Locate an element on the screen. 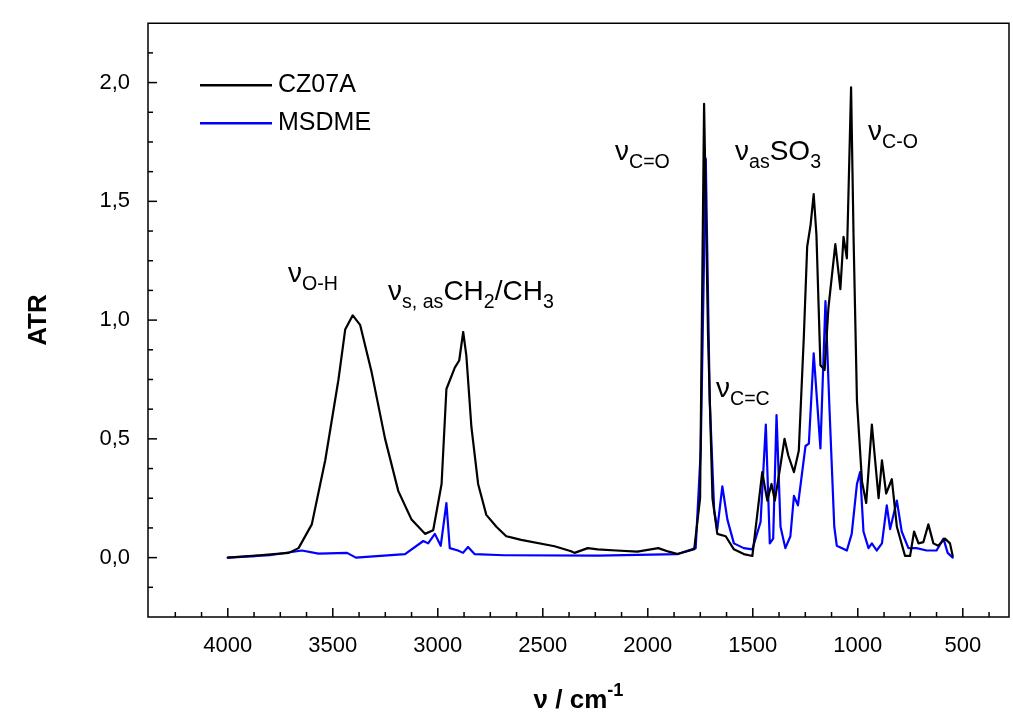 Image resolution: width=1013 pixels, height=720 pixels. legend-label: CZ07A is located at coordinates (317, 83).